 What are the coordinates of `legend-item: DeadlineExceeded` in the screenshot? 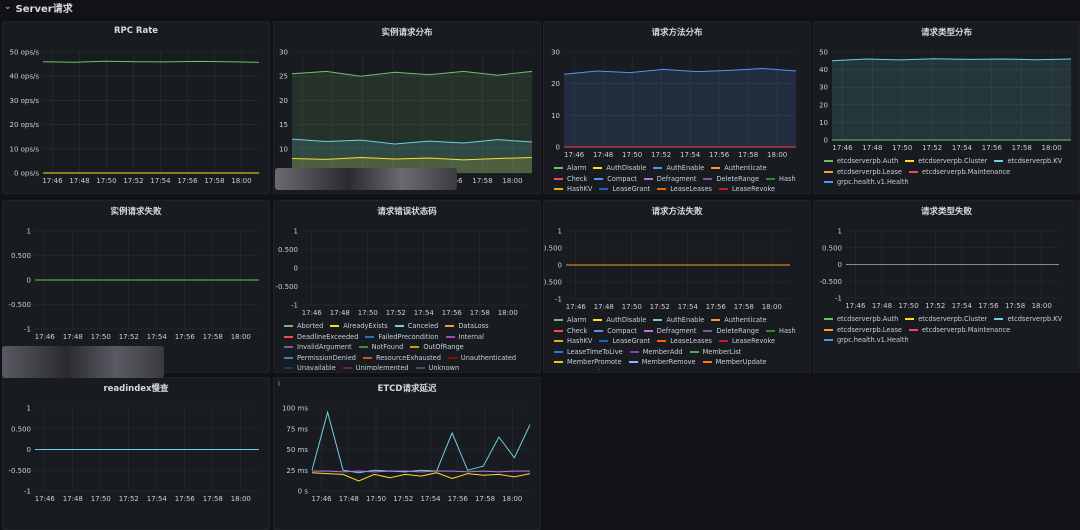 It's located at (321, 337).